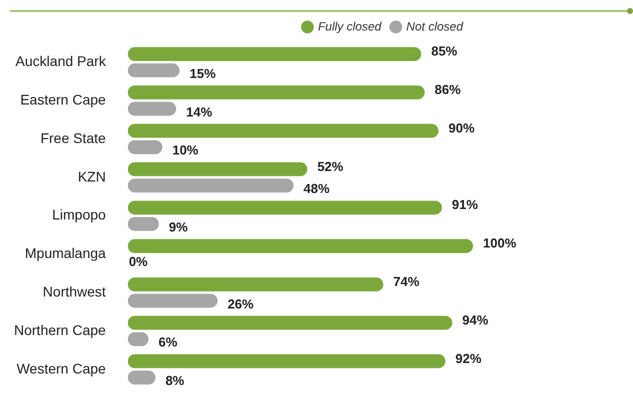 The height and width of the screenshot is (411, 633). What do you see at coordinates (317, 188) in the screenshot?
I see `data-label: 48%` at bounding box center [317, 188].